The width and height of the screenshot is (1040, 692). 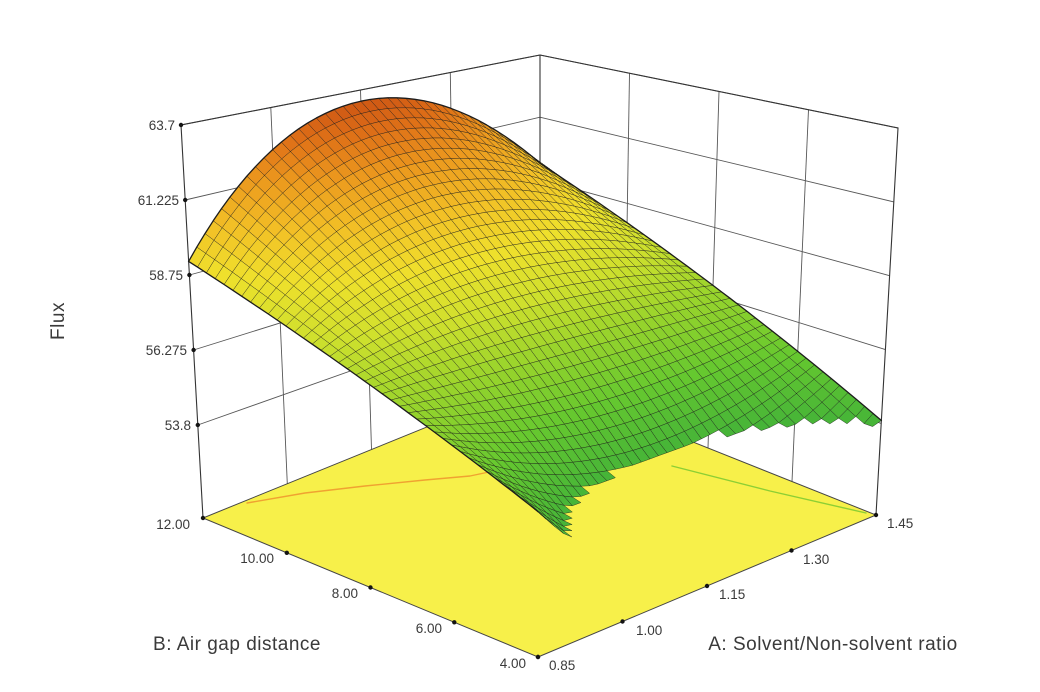 What do you see at coordinates (900, 523) in the screenshot?
I see `x-tick-label: 1.45` at bounding box center [900, 523].